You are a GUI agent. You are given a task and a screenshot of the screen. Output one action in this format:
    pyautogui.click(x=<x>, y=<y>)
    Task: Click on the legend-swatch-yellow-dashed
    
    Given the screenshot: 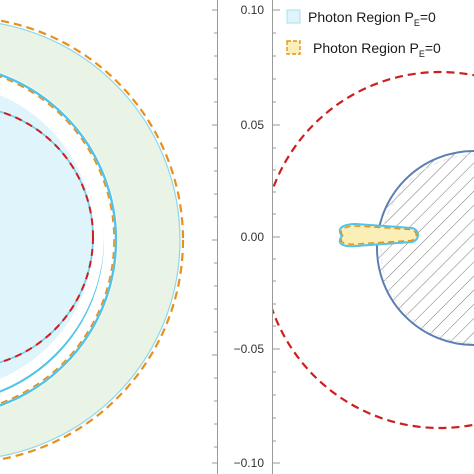 What is the action you would take?
    pyautogui.click(x=293, y=47)
    